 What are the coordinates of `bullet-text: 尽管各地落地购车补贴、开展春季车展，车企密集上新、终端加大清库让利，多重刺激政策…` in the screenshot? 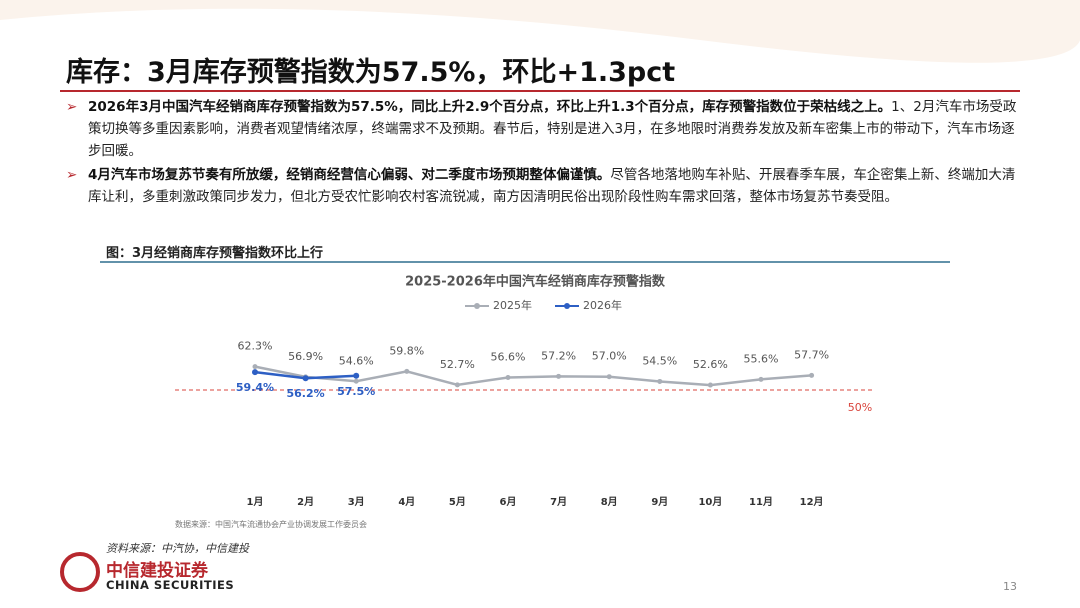 It's located at (552, 186).